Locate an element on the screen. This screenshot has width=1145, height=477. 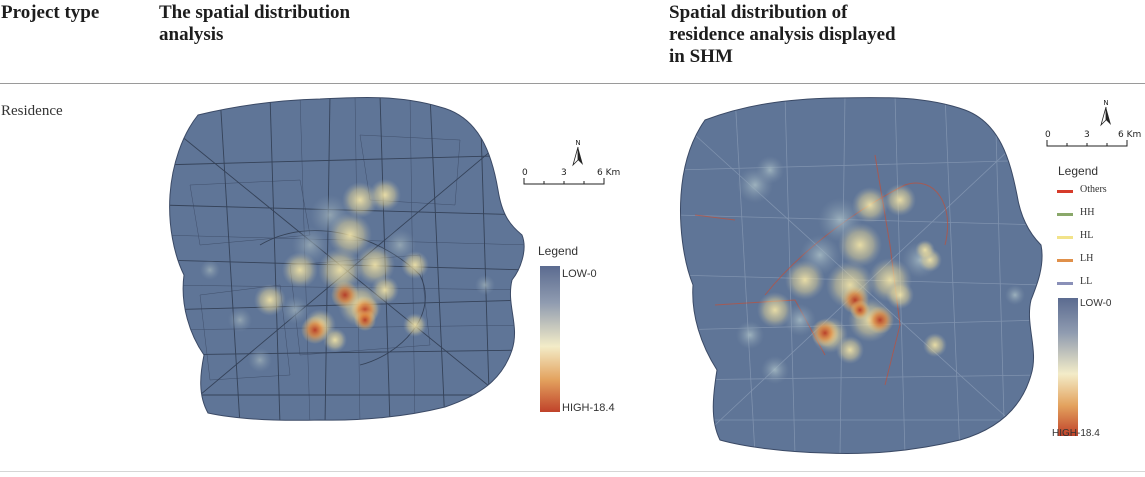
legend-swatch-ll is located at coordinates (1065, 283).